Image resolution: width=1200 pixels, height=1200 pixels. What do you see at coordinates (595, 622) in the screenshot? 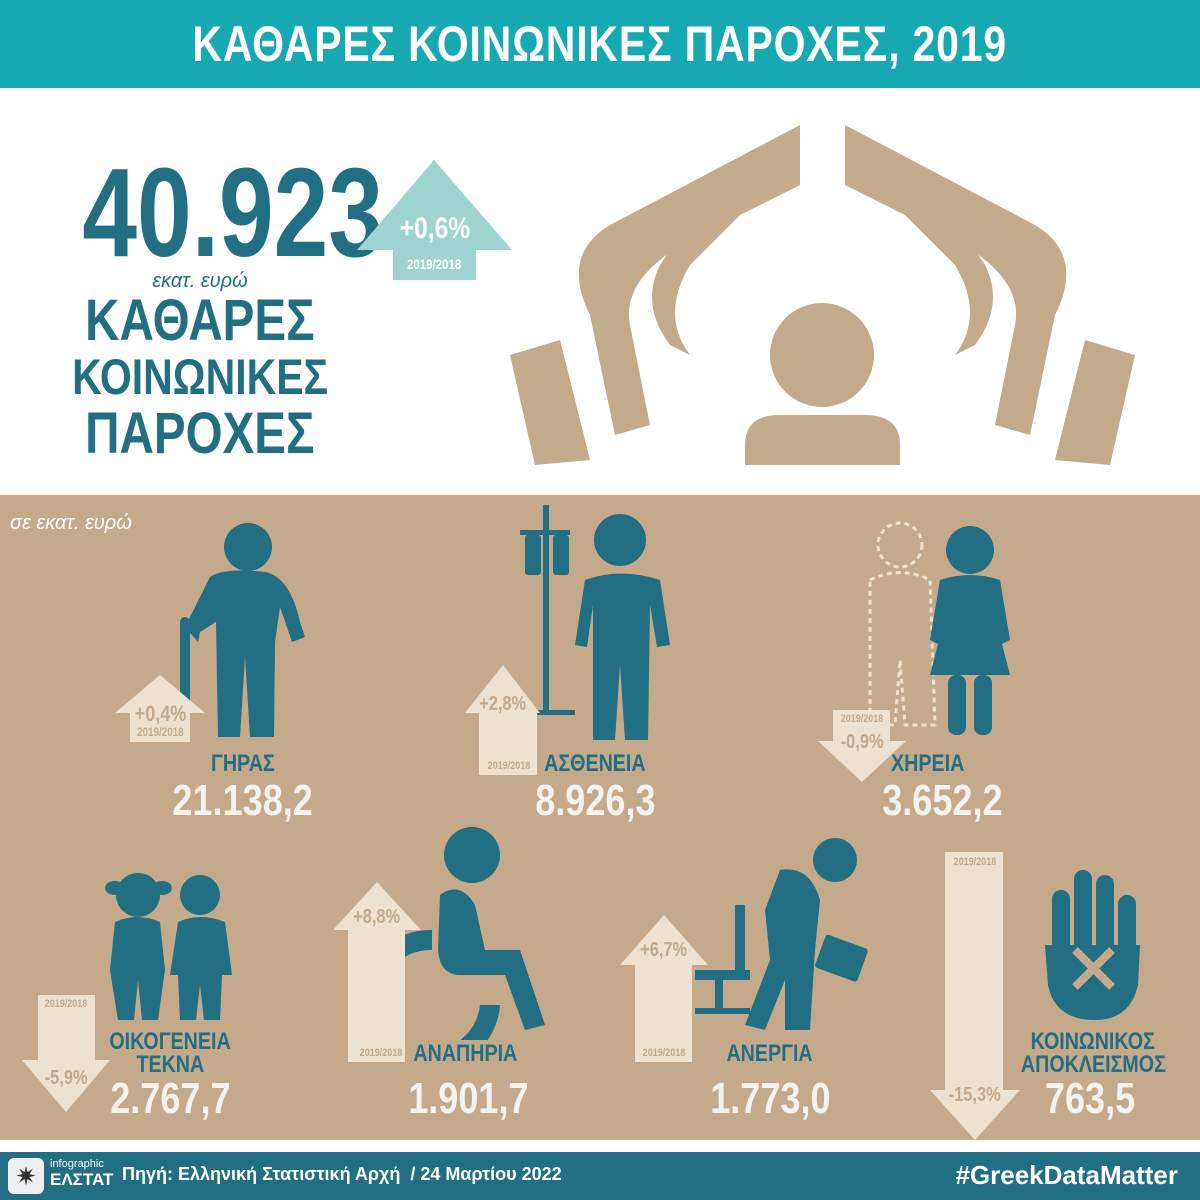
I see `sick-person-iv-icon` at bounding box center [595, 622].